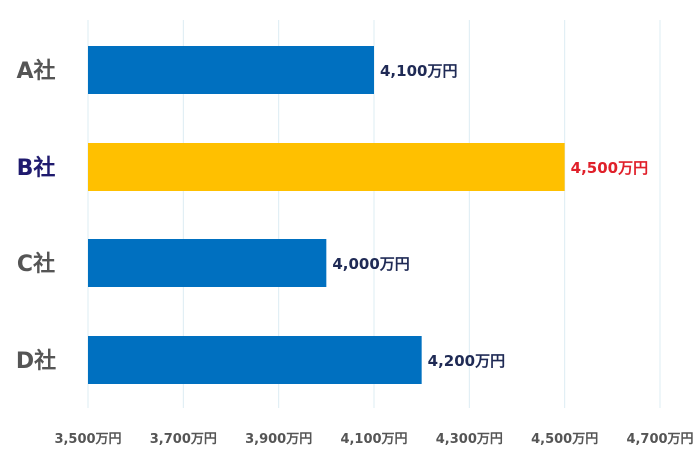 This screenshot has height=455, width=700. Describe the element at coordinates (36, 216) in the screenshot. I see `category-labels: A社 B社 C社 D社` at that location.